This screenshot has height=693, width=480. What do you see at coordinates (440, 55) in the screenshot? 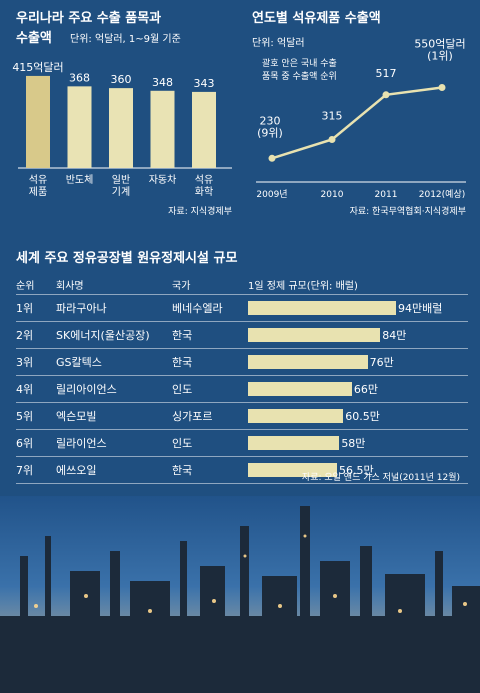
I see `petroleum-value-label: (1위)` at bounding box center [440, 55].